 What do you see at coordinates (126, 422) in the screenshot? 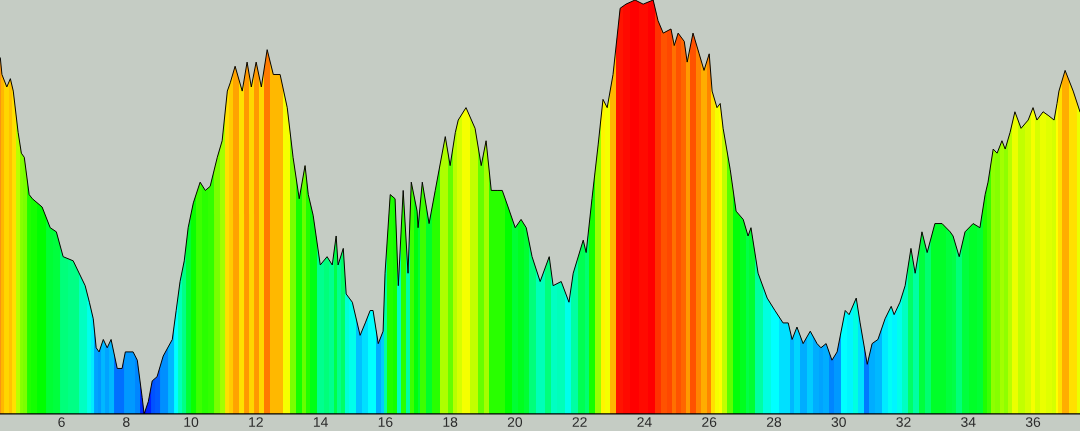
I see `x-tick-label: 8` at bounding box center [126, 422].